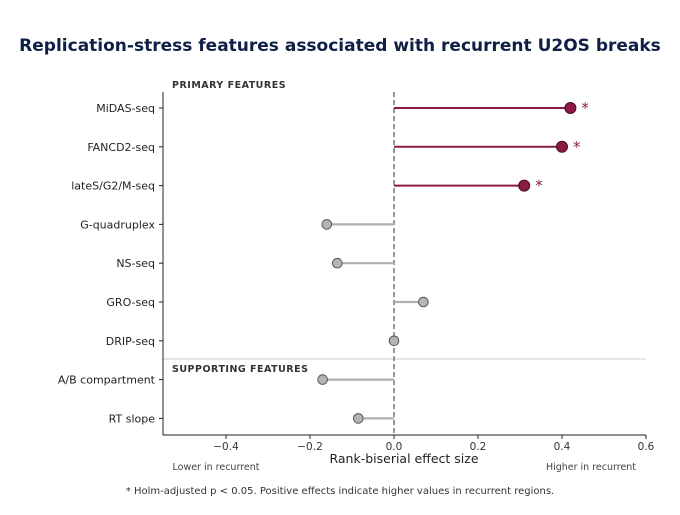  Describe the element at coordinates (113, 186) in the screenshot. I see `y-tick-label: lateS/G2/M-seq` at that location.